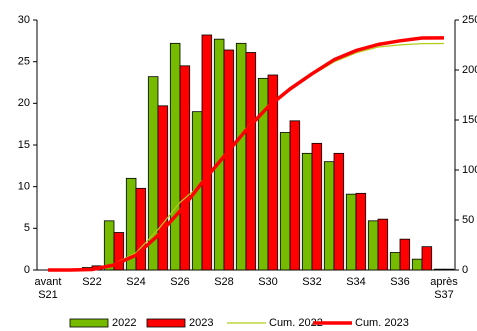  Describe the element at coordinates (312, 282) in the screenshot. I see `x-tick-label: S32` at that location.